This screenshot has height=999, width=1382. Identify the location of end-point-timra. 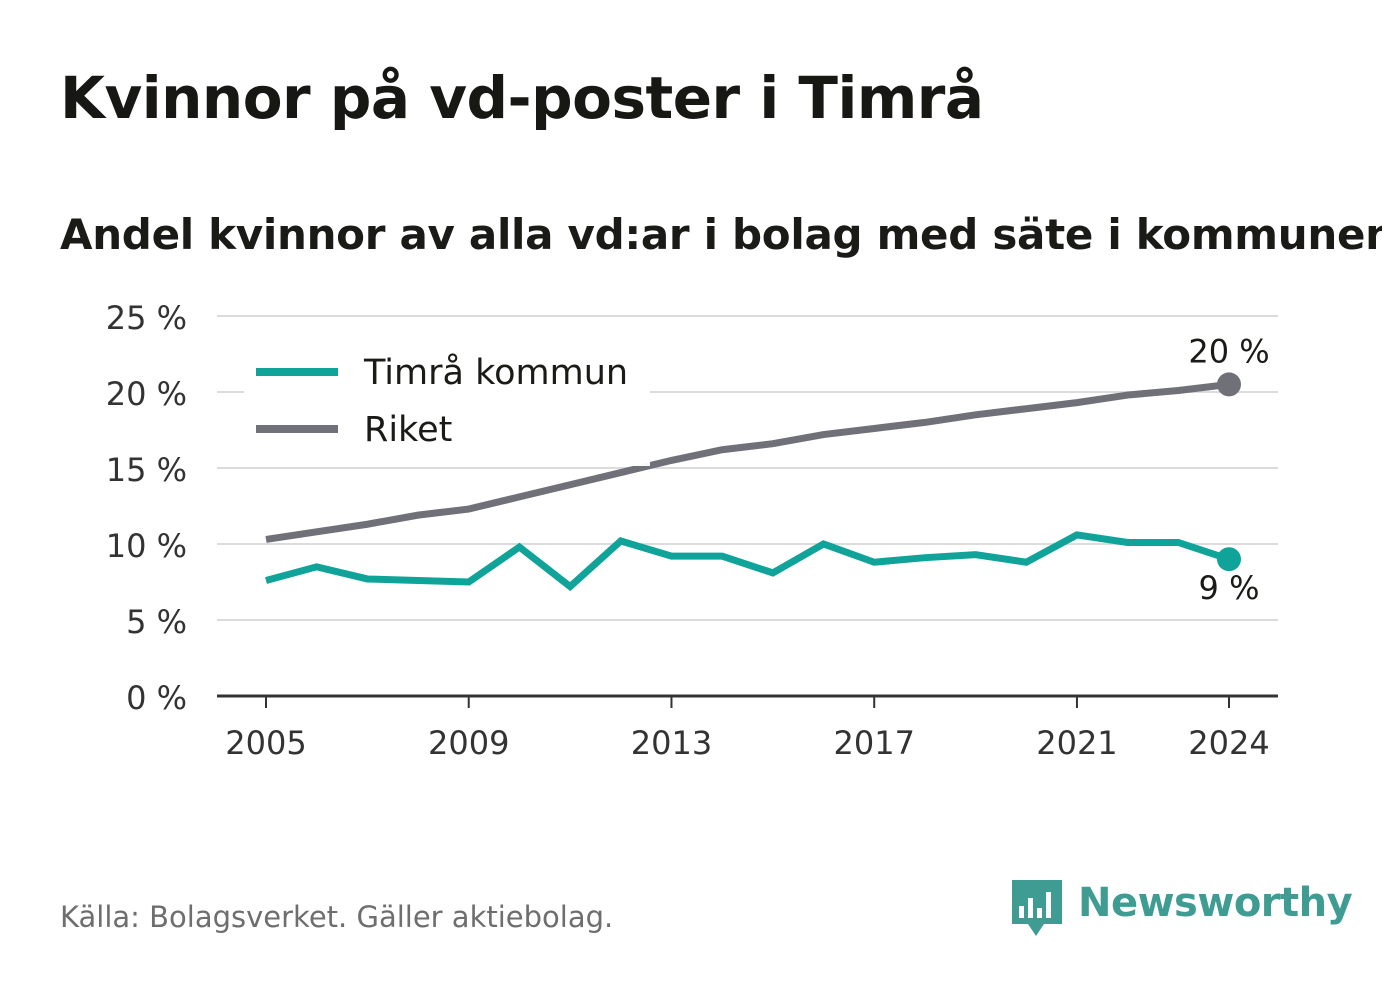
(1229, 559).